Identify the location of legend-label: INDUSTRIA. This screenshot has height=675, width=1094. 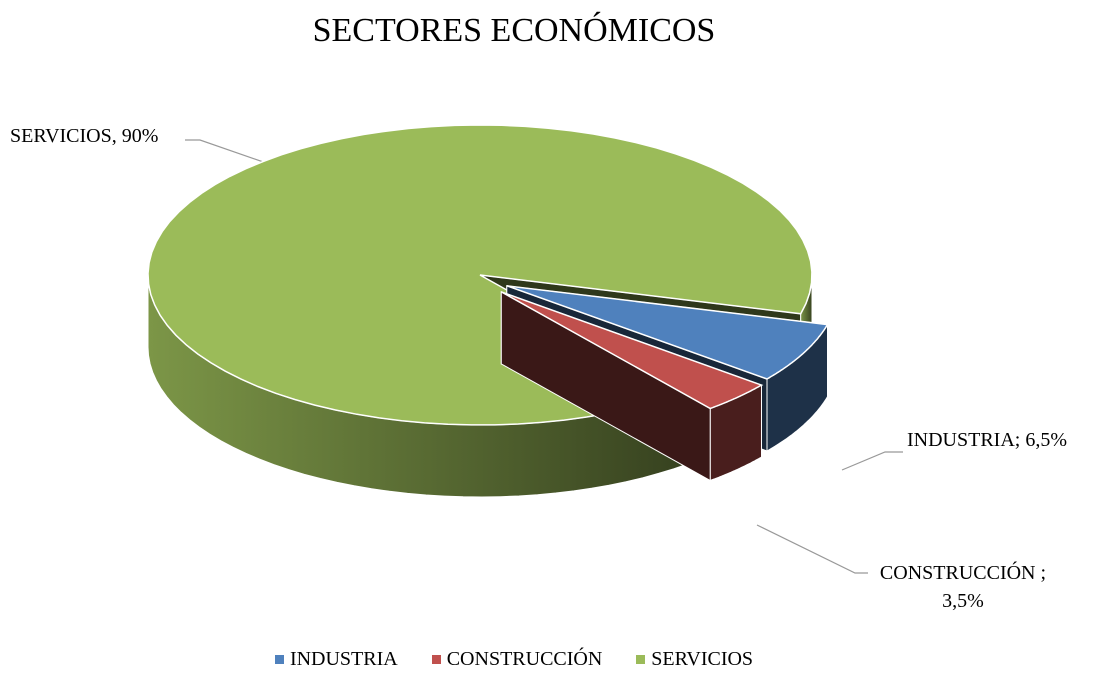
(343, 659).